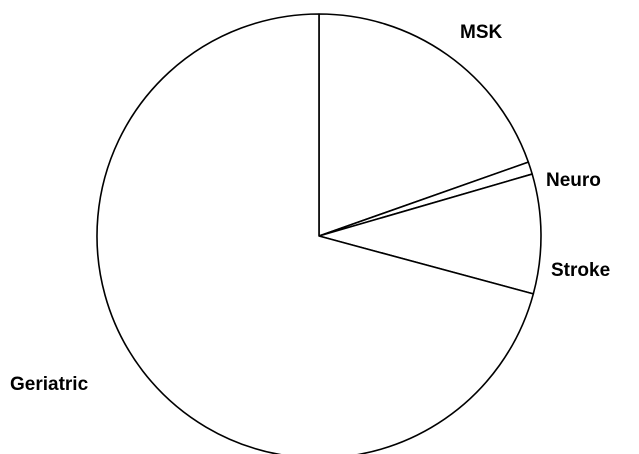 The image size is (639, 454). I want to click on pie-slice-stroke, so click(430, 234).